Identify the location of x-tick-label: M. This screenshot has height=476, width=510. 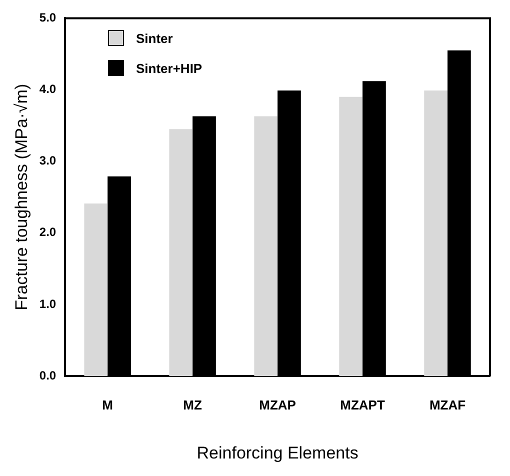
(107, 404).